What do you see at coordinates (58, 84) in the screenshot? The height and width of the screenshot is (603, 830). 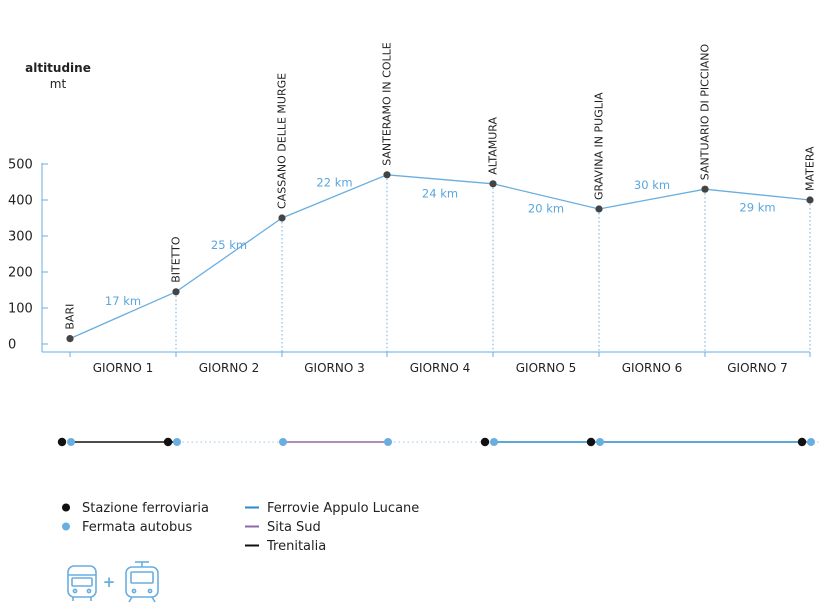 I see `y-axis-unit: mt` at bounding box center [58, 84].